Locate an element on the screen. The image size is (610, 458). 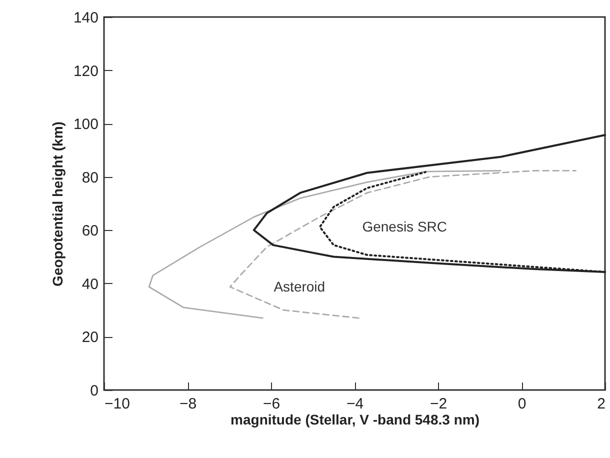
x-tick-label: 2 is located at coordinates (601, 404).